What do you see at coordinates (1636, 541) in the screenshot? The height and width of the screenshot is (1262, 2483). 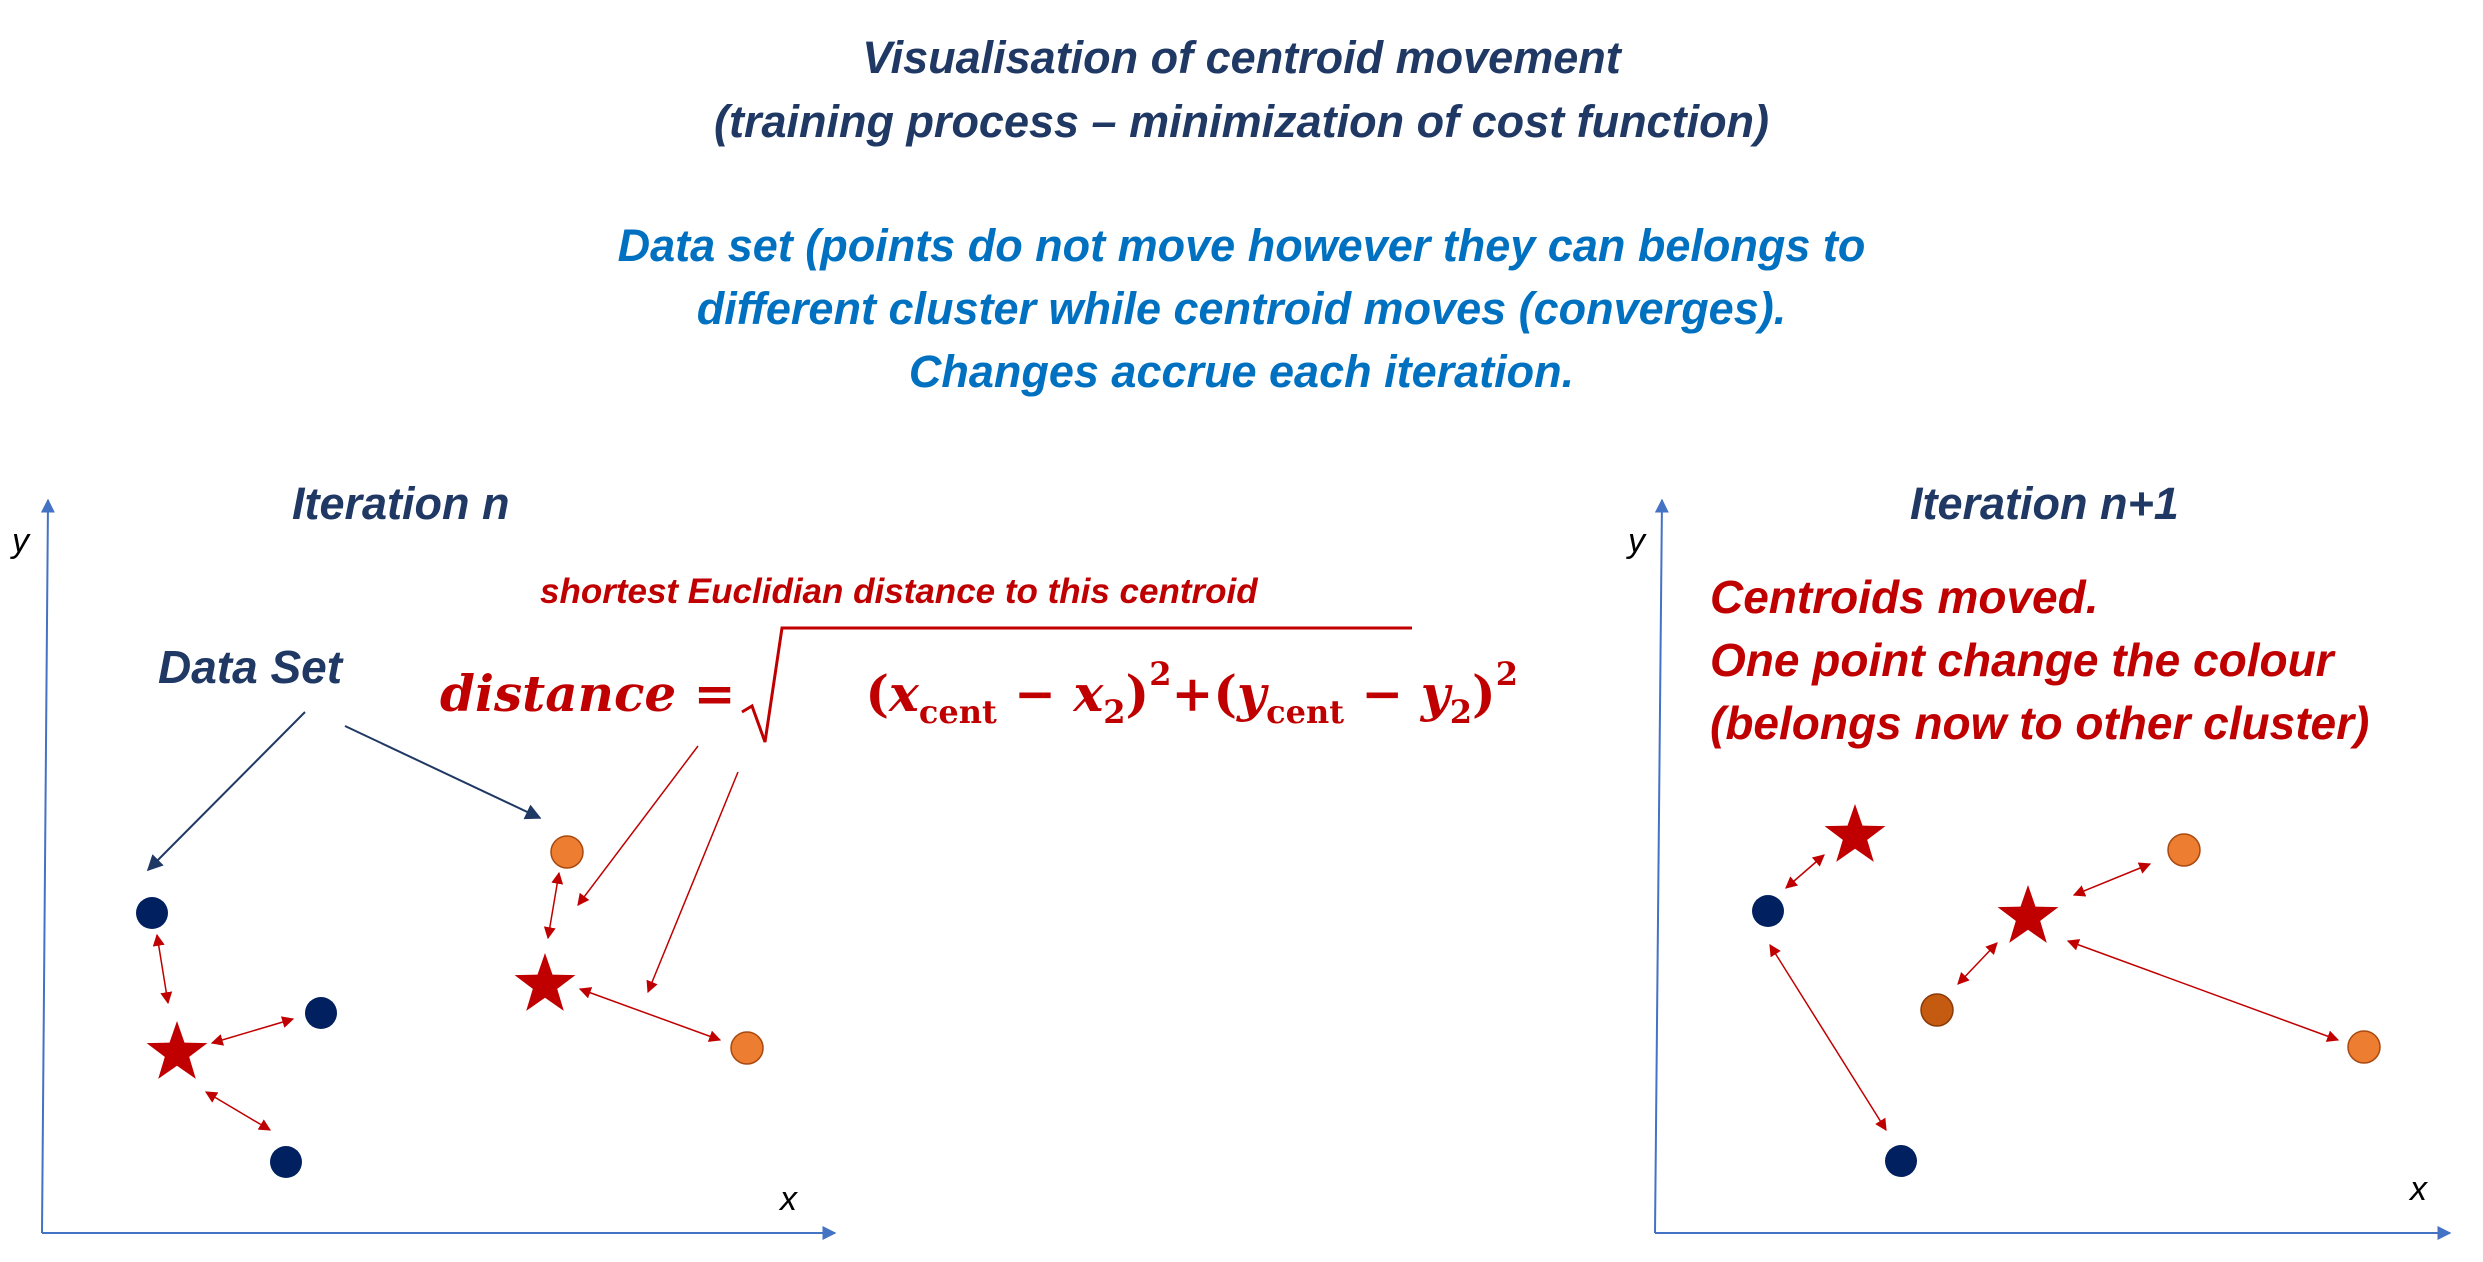 I see `right-y-axis-label: y` at bounding box center [1636, 541].